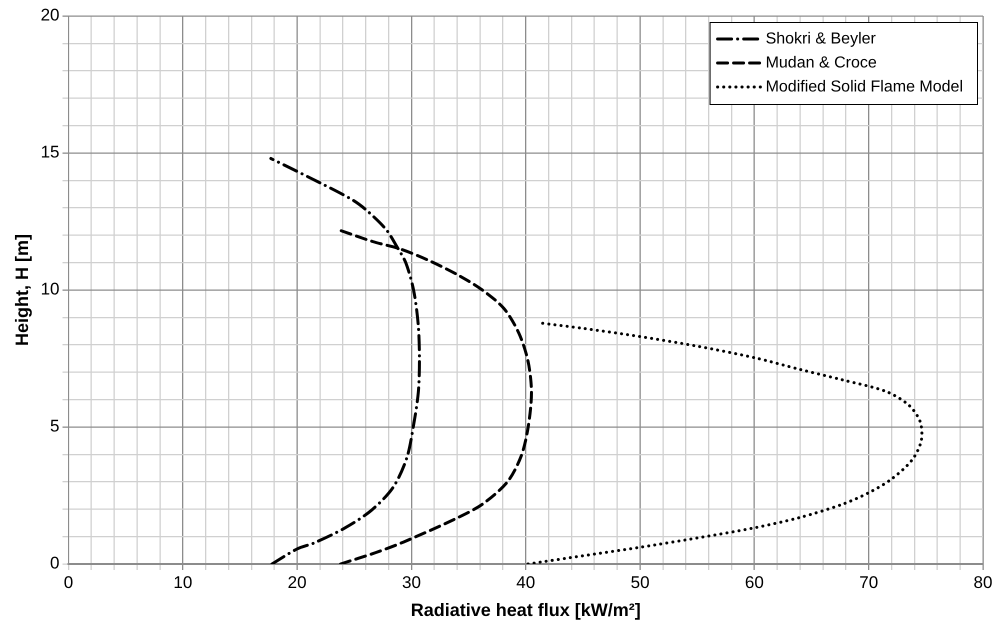  What do you see at coordinates (69, 582) in the screenshot?
I see `x-tick-label: 0` at bounding box center [69, 582].